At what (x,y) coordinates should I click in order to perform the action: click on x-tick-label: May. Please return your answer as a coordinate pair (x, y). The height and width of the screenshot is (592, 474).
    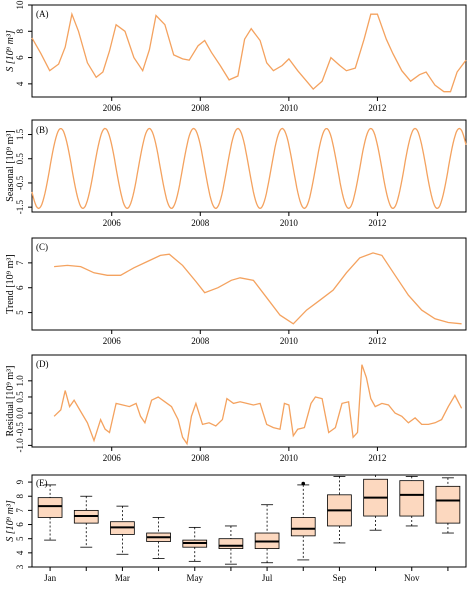
    Looking at the image, I should click on (195, 578).